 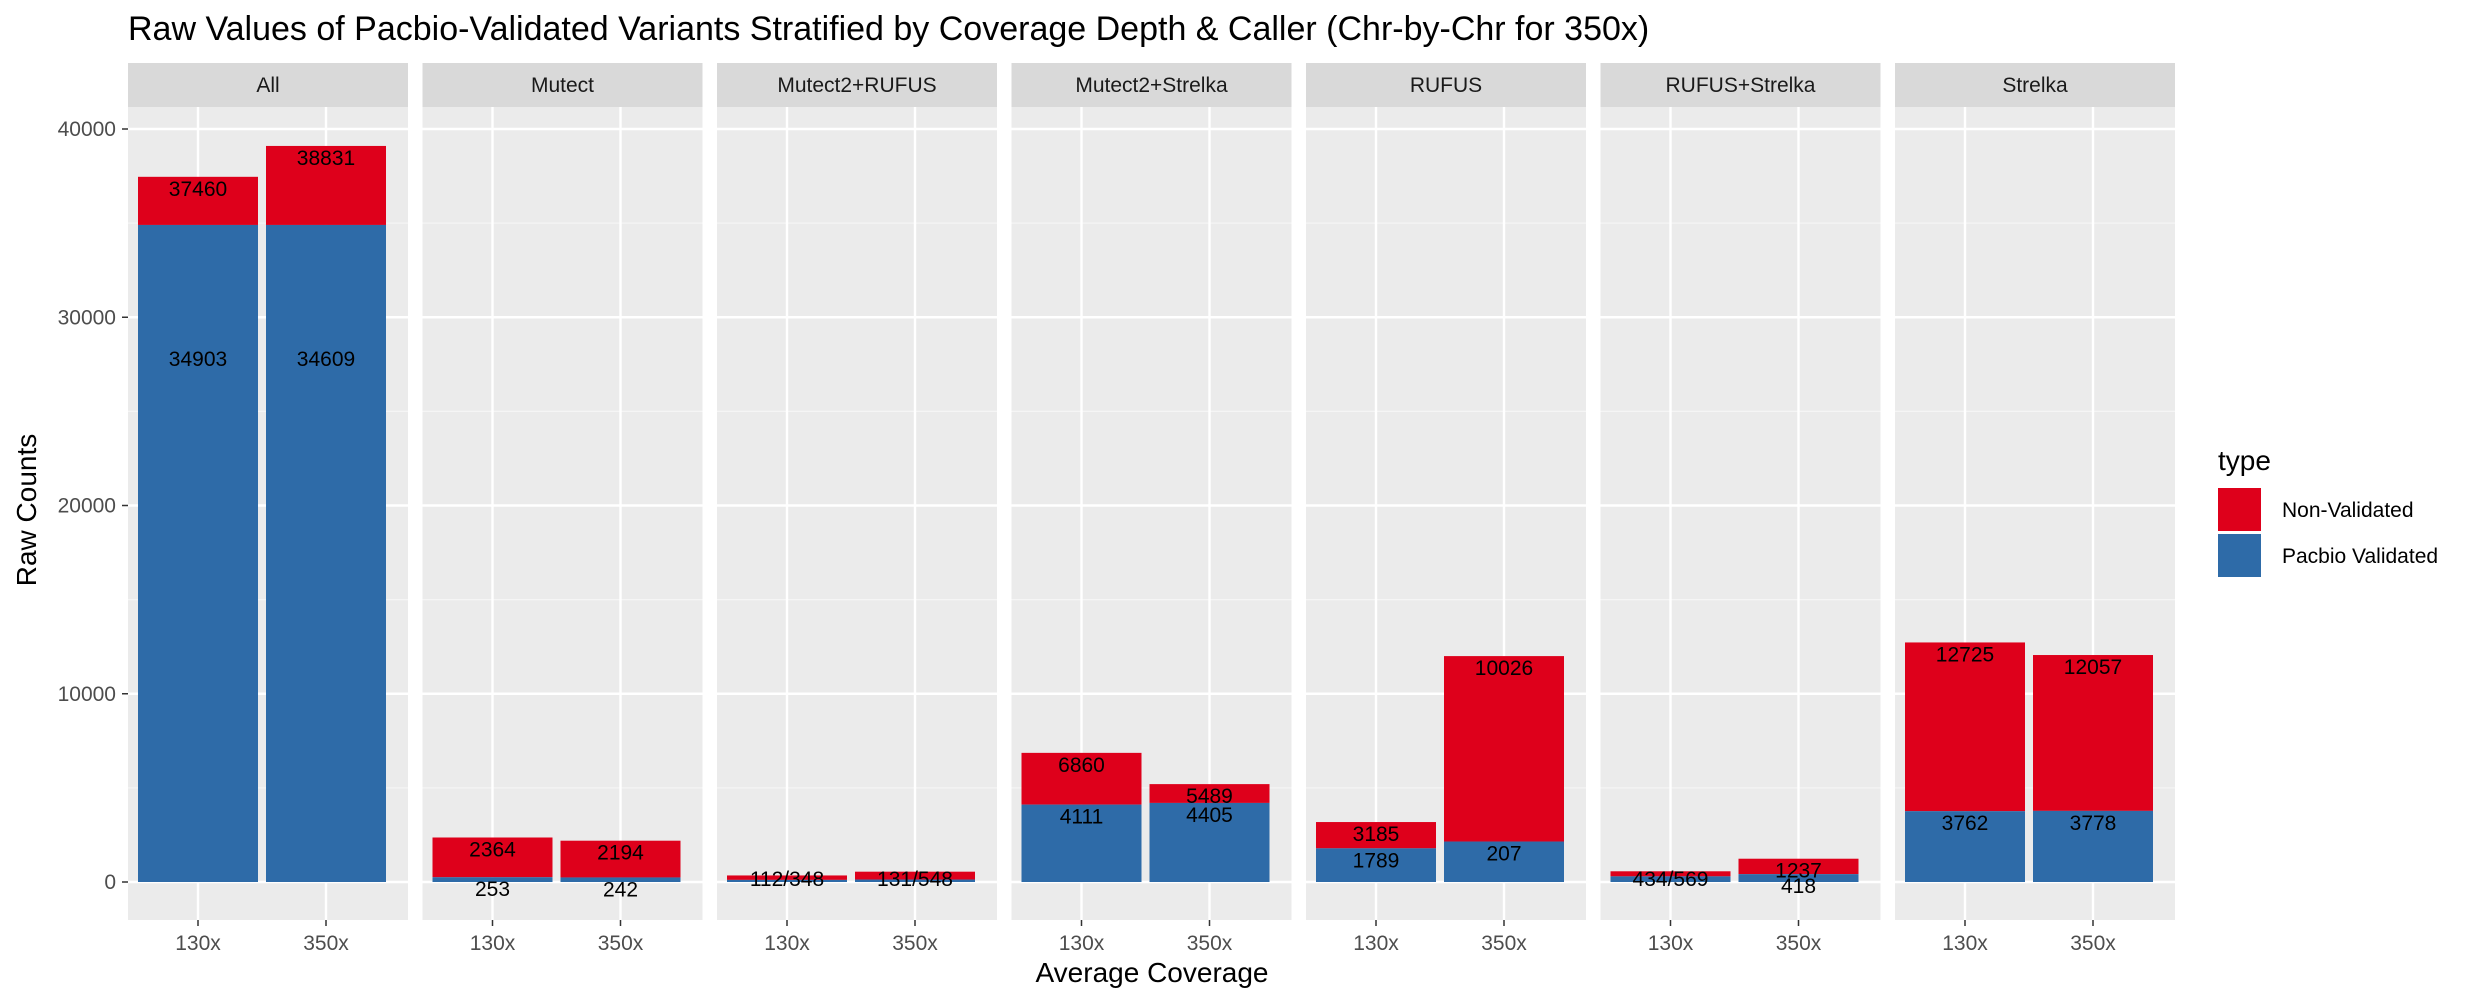 What do you see at coordinates (2360, 556) in the screenshot?
I see `legend-entry-label: Pacbio Validated` at bounding box center [2360, 556].